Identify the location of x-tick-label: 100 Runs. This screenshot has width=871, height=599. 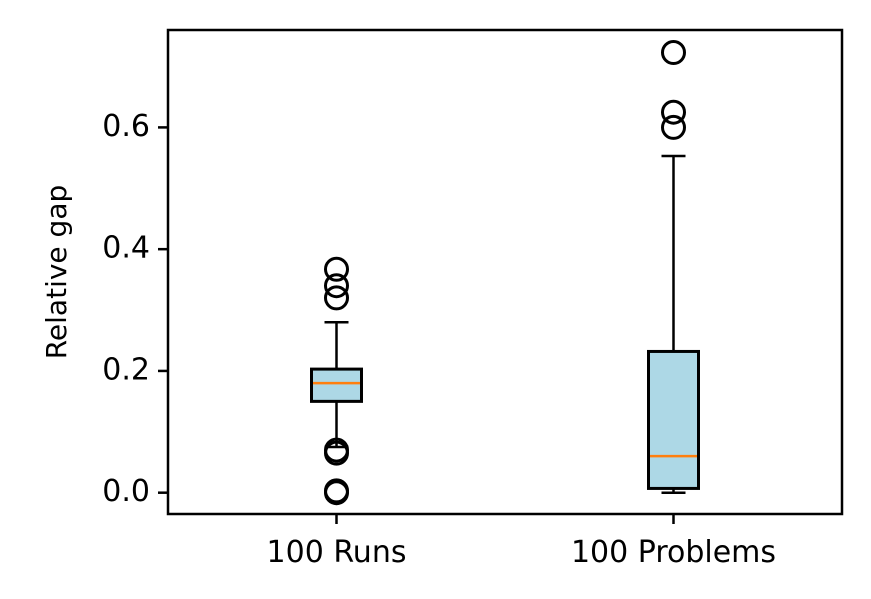
(337, 552).